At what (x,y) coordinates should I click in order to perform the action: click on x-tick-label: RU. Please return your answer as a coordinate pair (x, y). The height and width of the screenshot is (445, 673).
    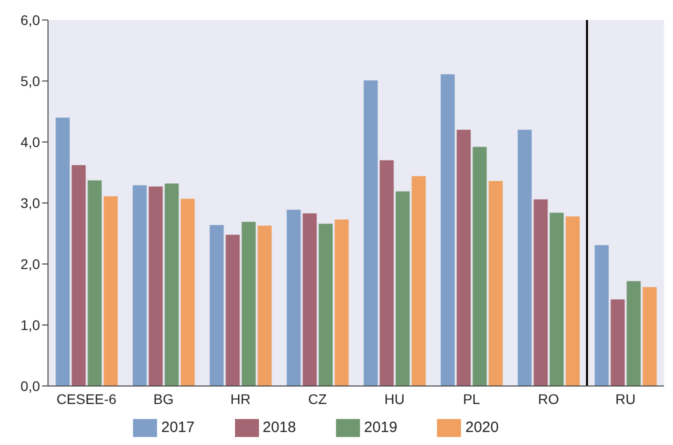
    Looking at the image, I should click on (625, 398).